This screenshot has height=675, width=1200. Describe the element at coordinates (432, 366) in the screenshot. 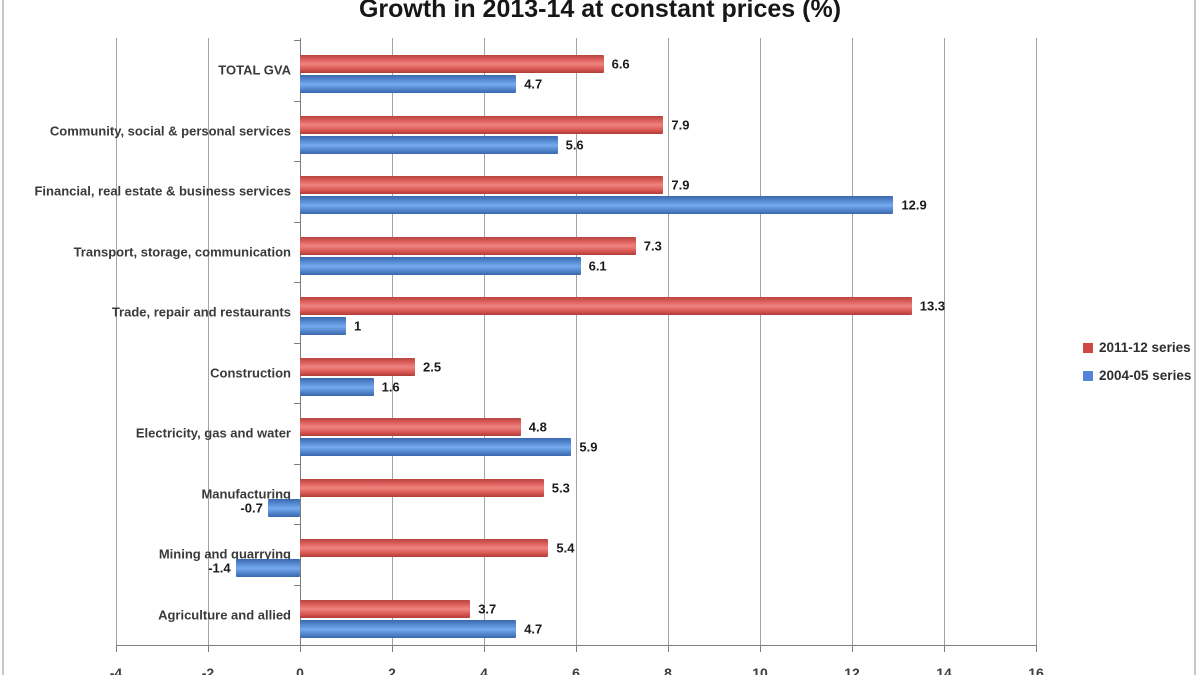

I see `bar-value-label: 2.5` at that location.